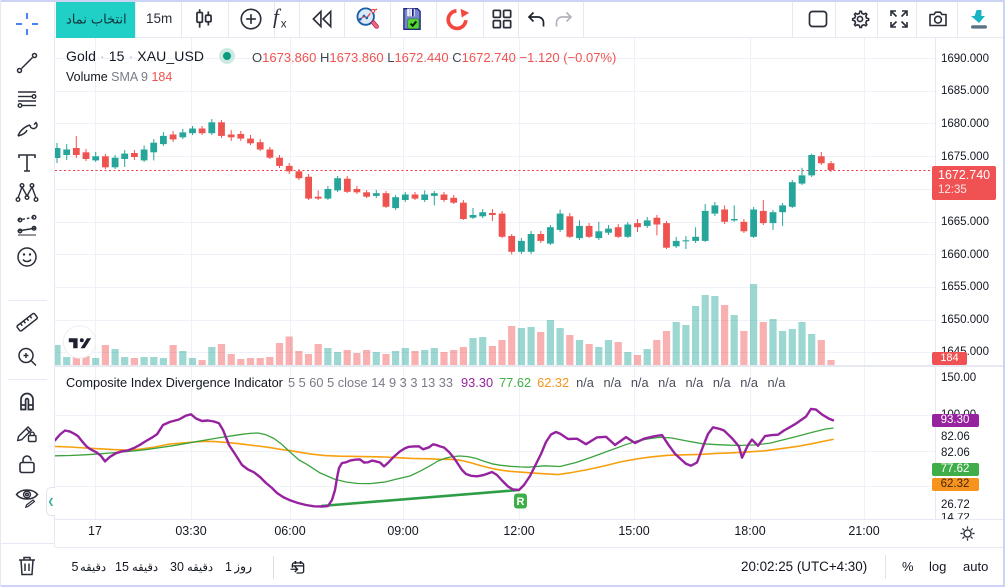  I want to click on svg-text: f, so click(277, 17).